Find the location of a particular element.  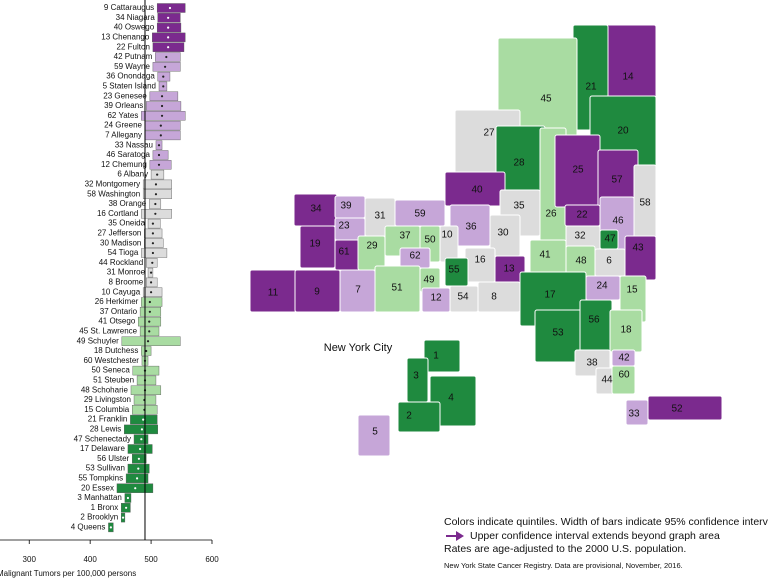

county-number: 48 is located at coordinates (581, 261).